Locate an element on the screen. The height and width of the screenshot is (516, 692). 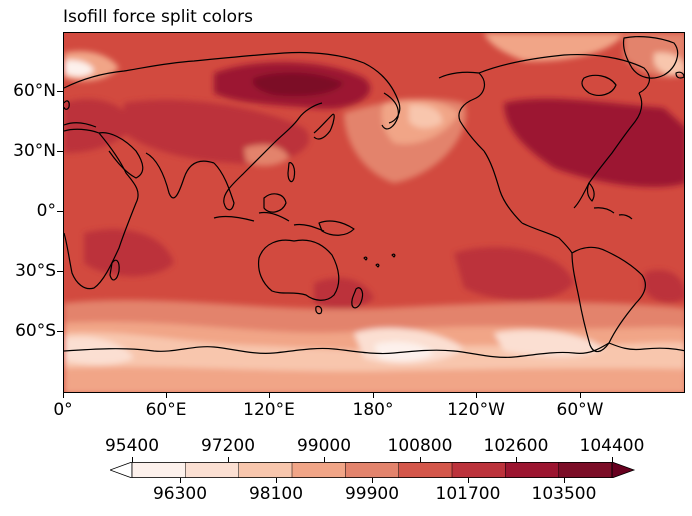
north-america-high is located at coordinates (594, 142).